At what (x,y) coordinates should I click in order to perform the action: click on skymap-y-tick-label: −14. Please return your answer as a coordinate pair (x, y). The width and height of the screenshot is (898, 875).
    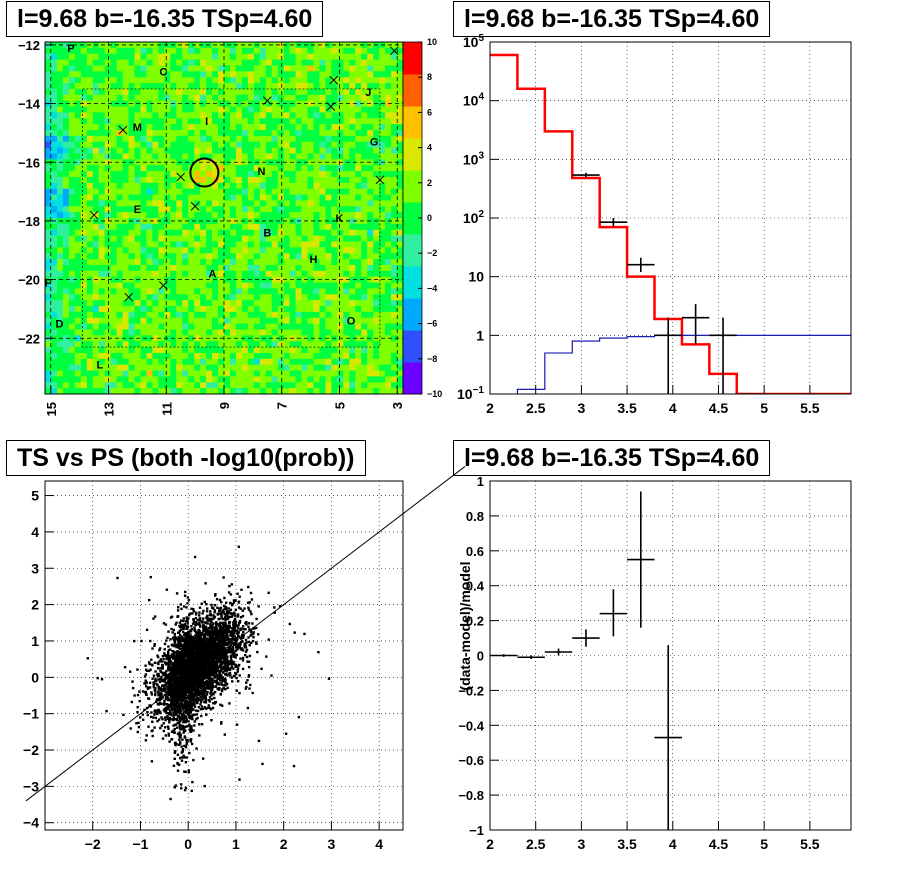
    Looking at the image, I should click on (29, 104).